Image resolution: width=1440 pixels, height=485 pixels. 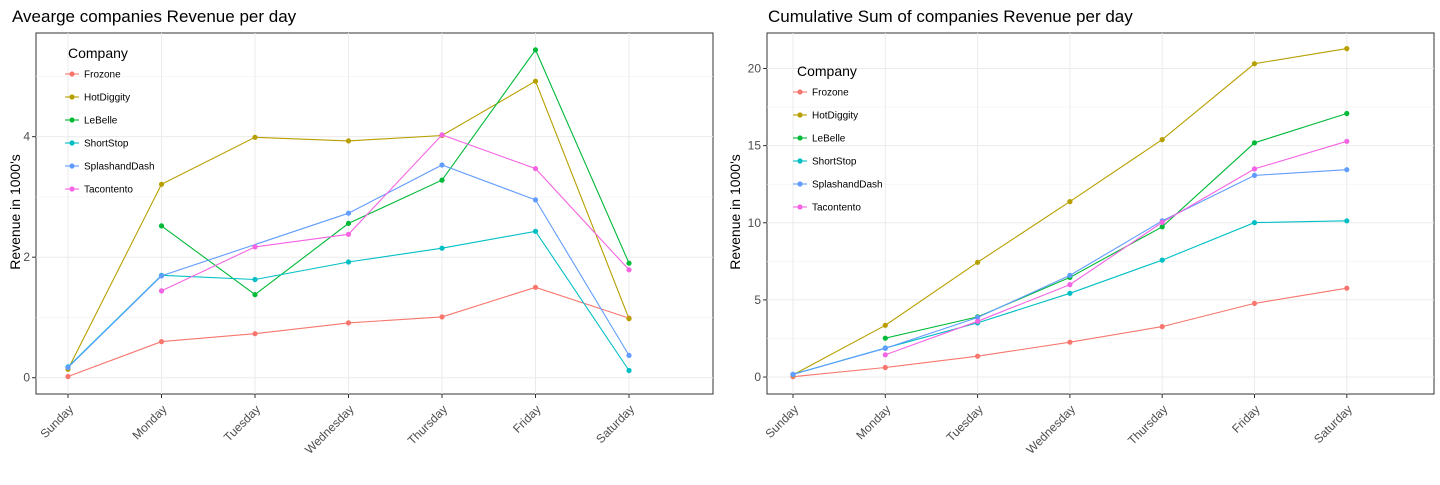 What do you see at coordinates (755, 146) in the screenshot?
I see `y-tick-label: 15` at bounding box center [755, 146].